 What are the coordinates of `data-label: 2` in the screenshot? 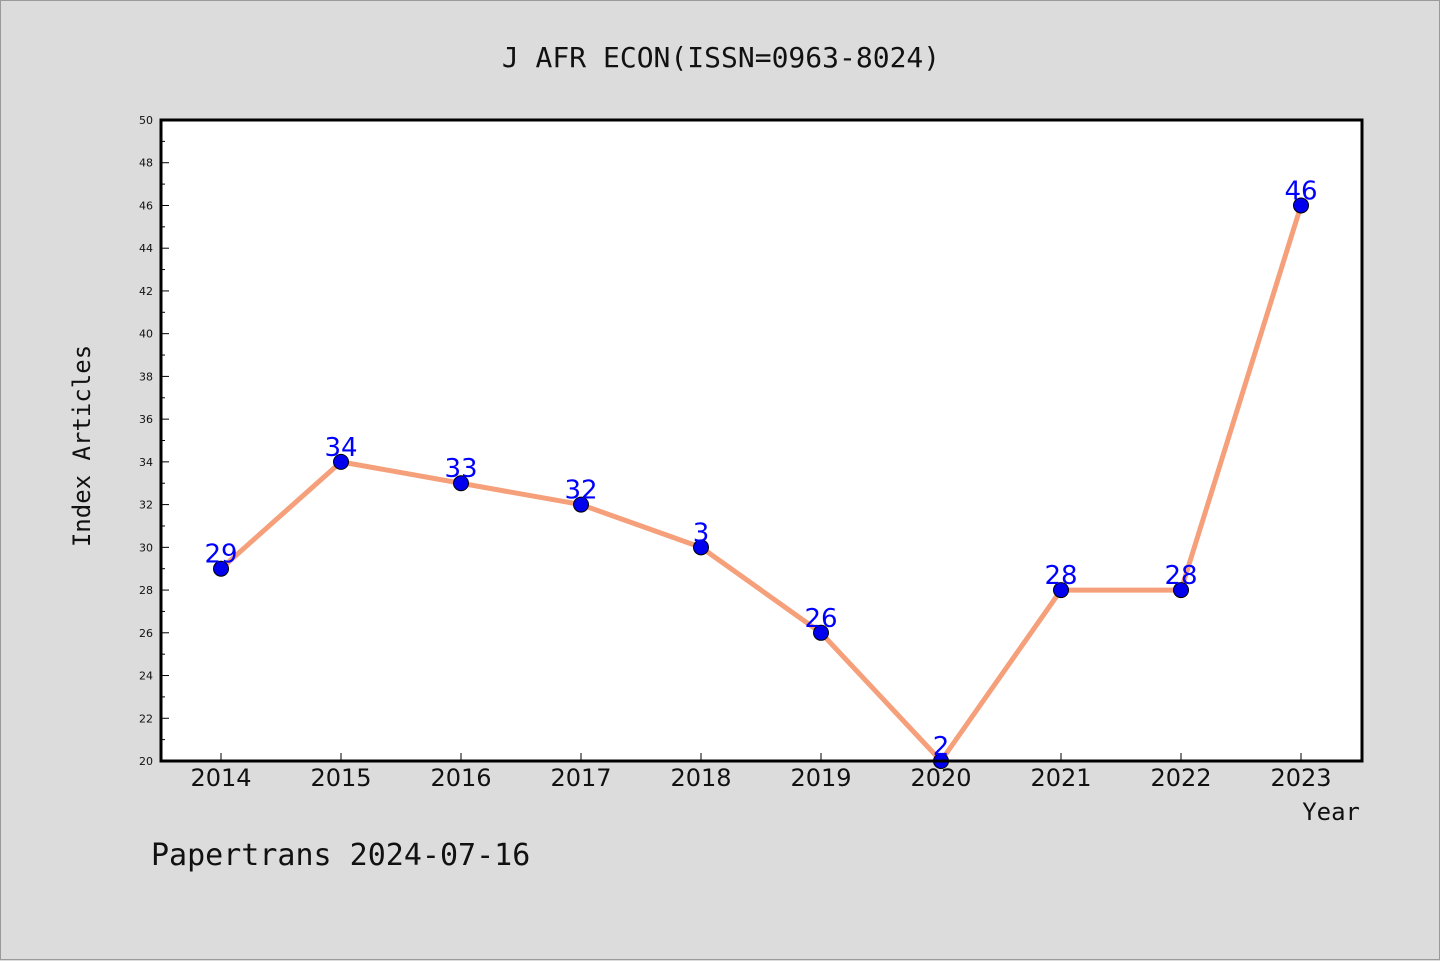 It's located at (941, 747).